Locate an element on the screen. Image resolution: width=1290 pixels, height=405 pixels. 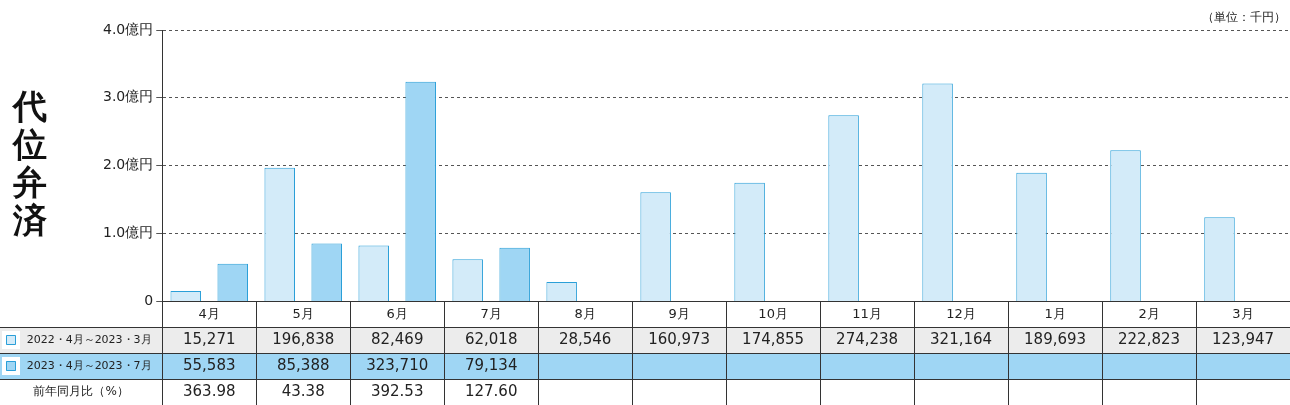
text: 392.53 is located at coordinates (397, 390).